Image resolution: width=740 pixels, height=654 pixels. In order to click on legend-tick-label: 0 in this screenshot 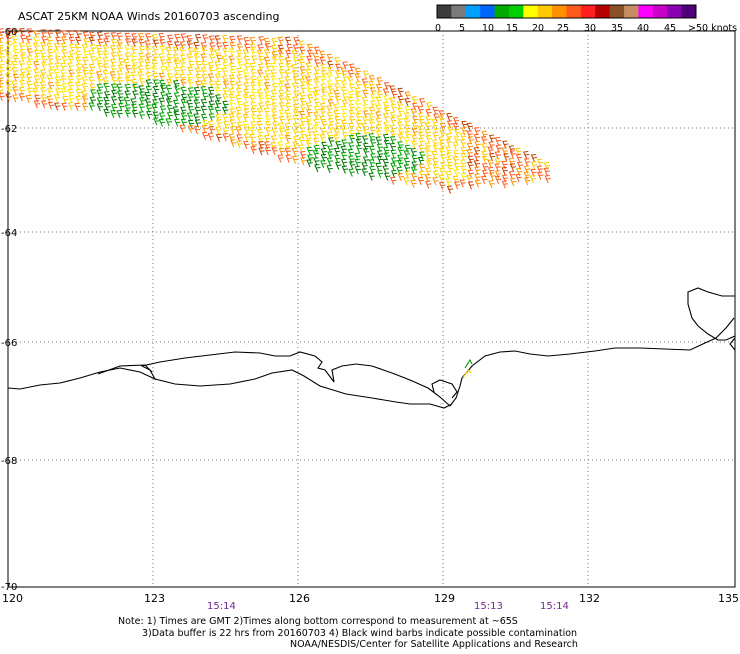, I will do `click(438, 28)`.